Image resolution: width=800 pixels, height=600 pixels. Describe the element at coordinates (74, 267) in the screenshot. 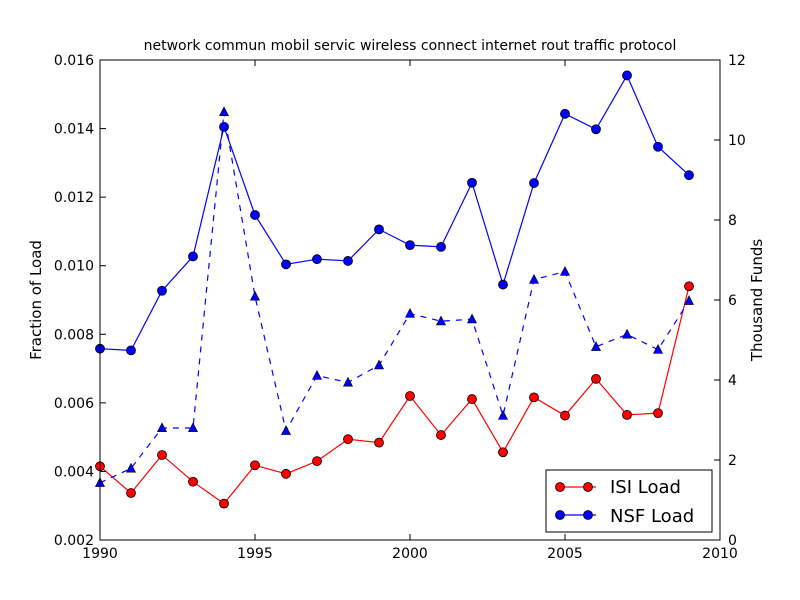

I see `y-tick-label: 0.010` at that location.